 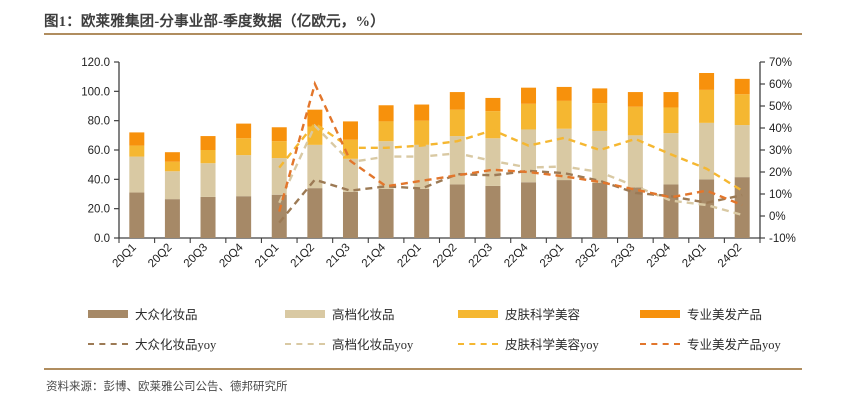 I want to click on x-tick-label: 23Q2, so click(x=587, y=256).